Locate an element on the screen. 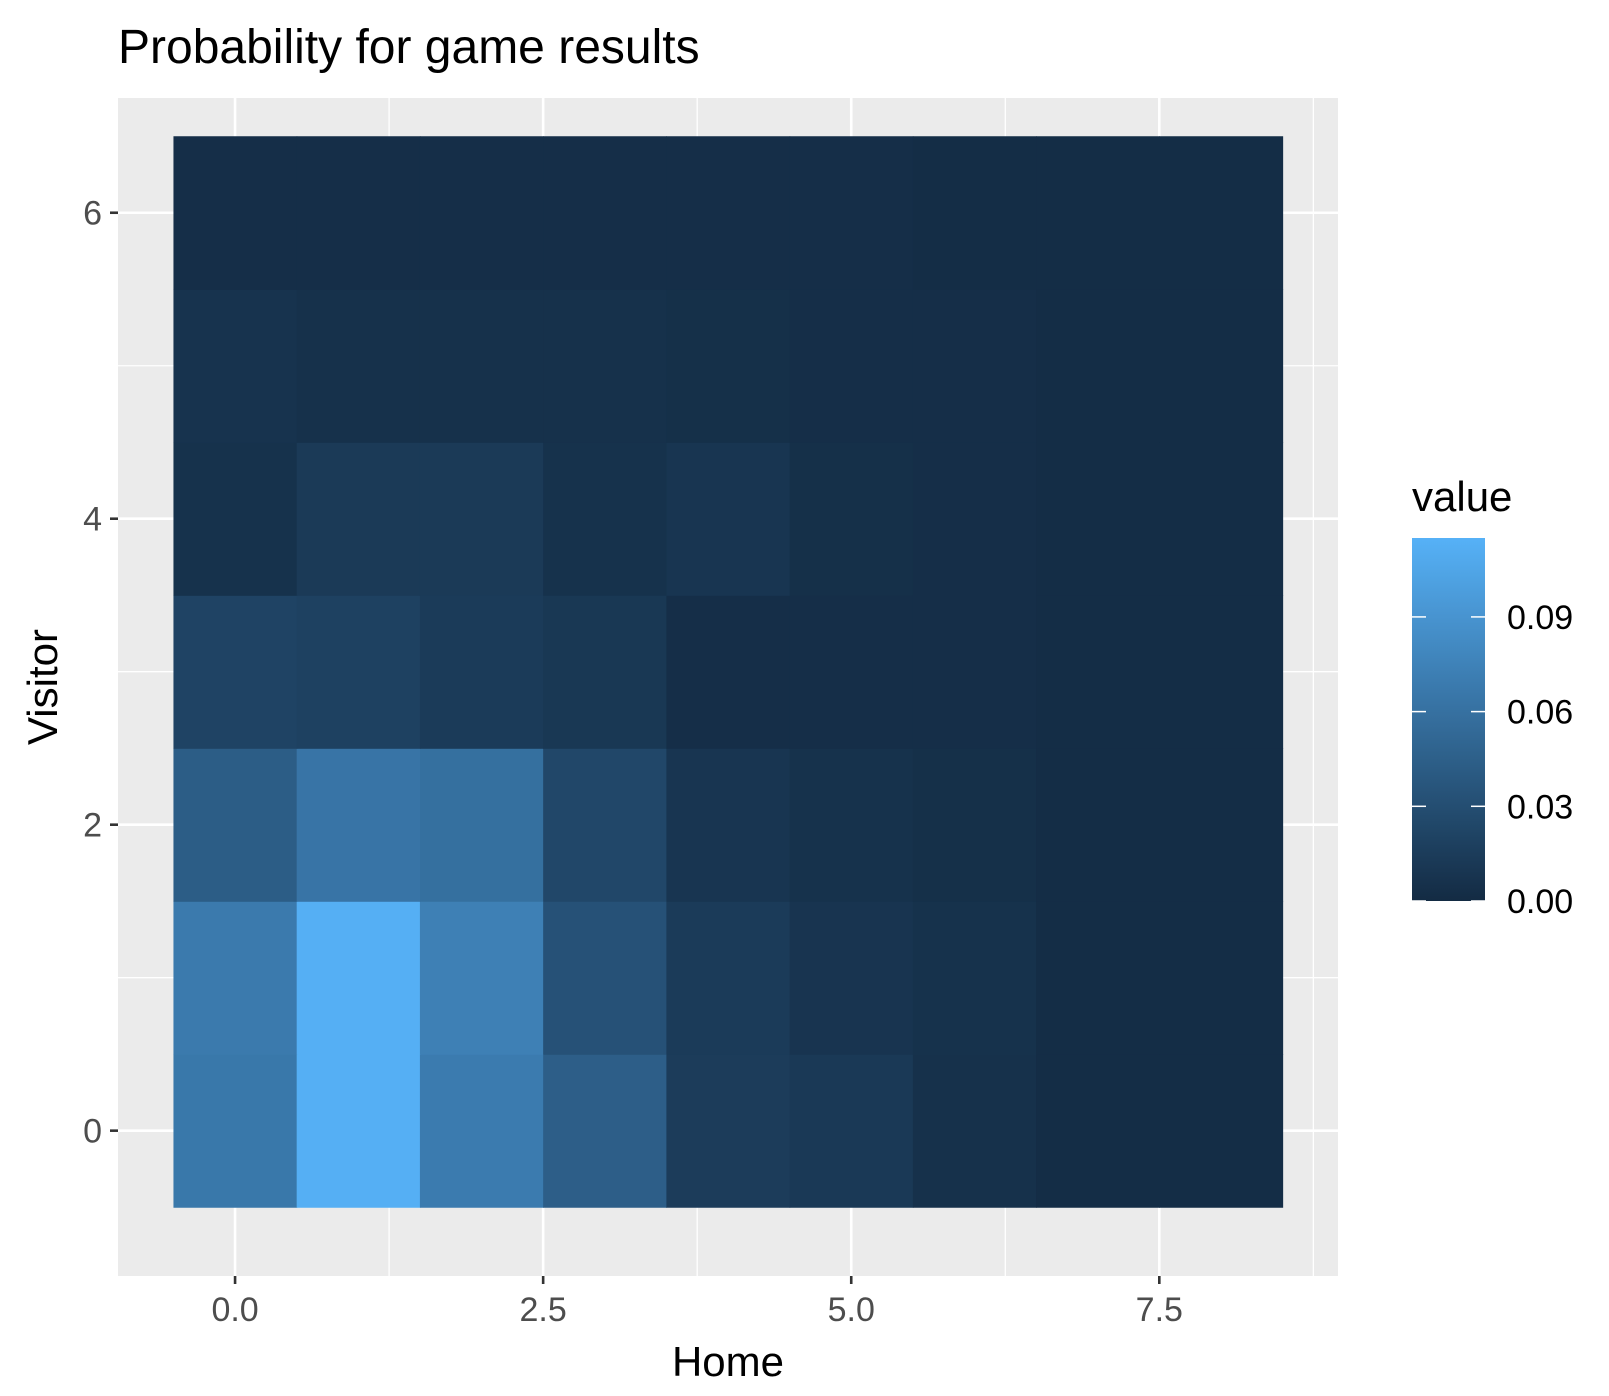 This screenshot has width=1609, height=1396. y-tick-label: 4 is located at coordinates (92, 520).